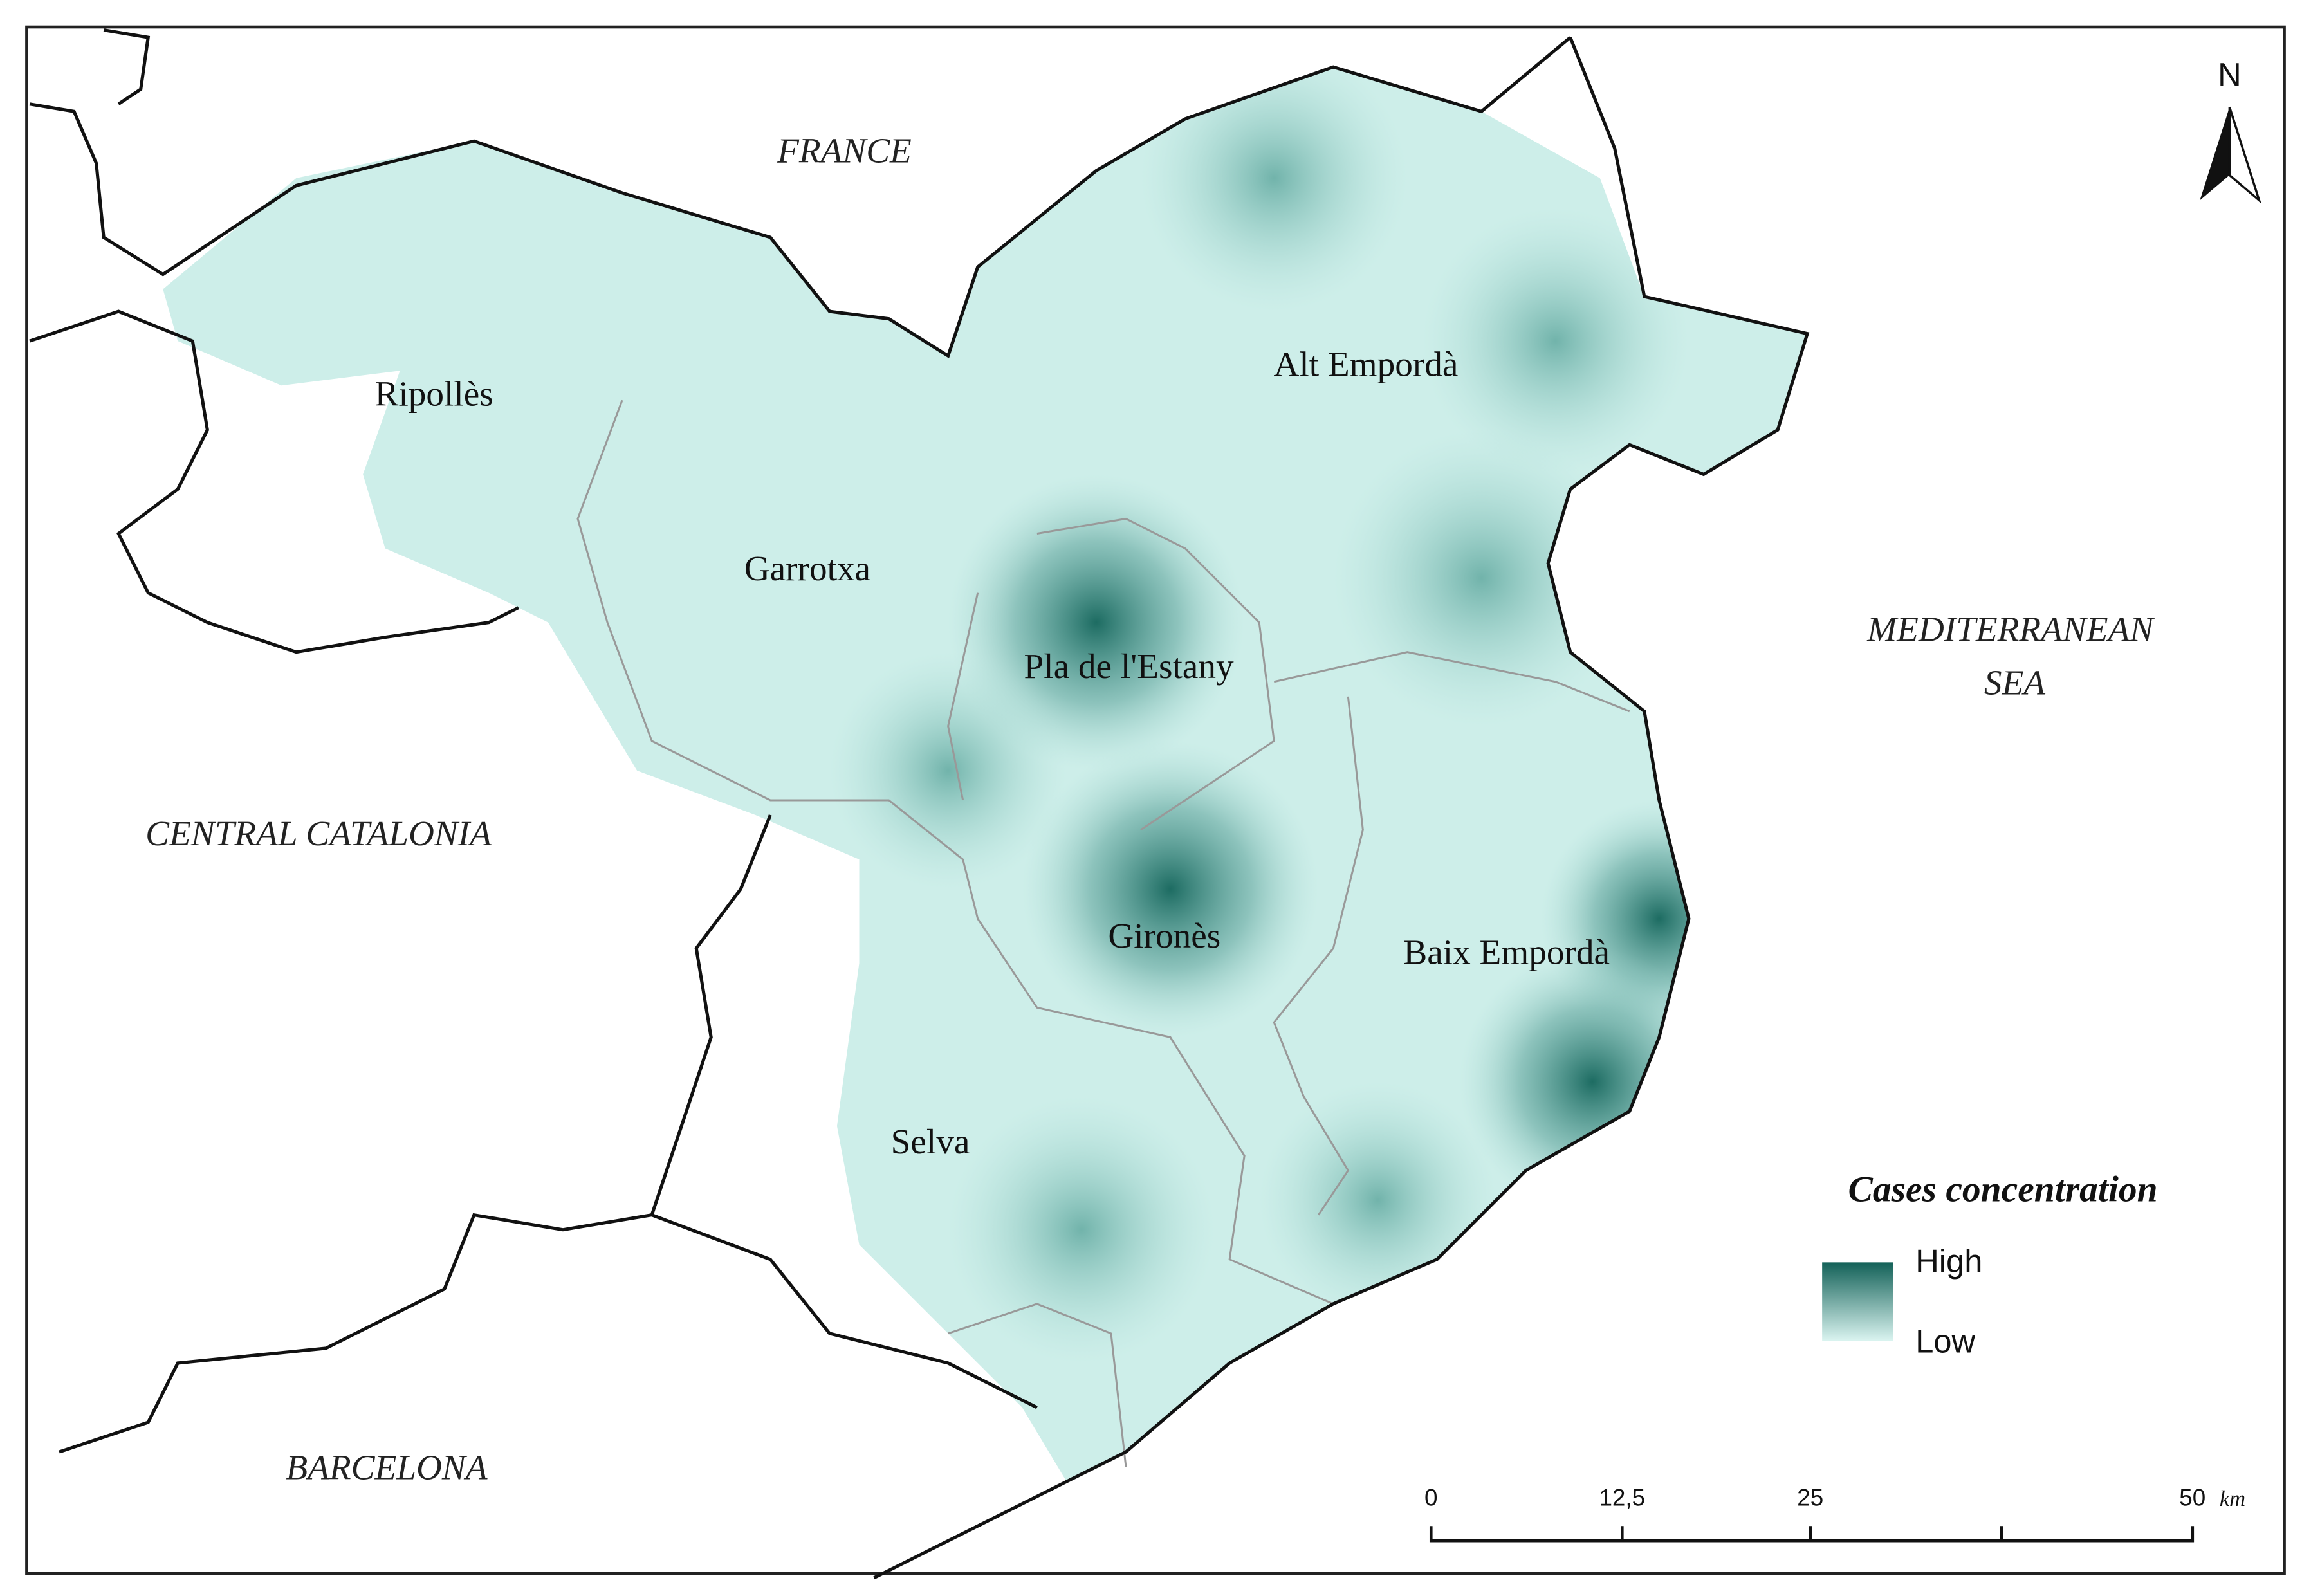 The width and height of the screenshot is (2311, 1596). Describe the element at coordinates (1365, 363) in the screenshot. I see `region-label: Alt Empordà` at that location.